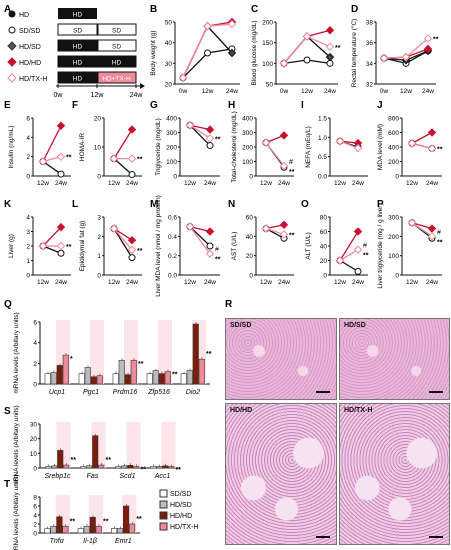  Describe the element at coordinates (365, 246) in the screenshot. I see `significance-mark: #` at that location.